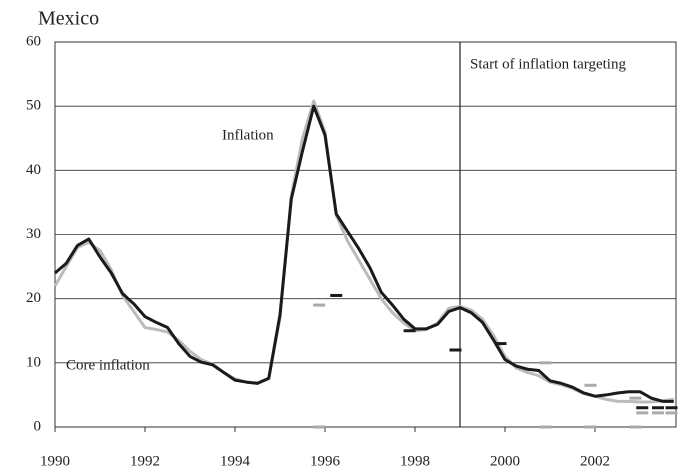  Describe the element at coordinates (595, 461) in the screenshot. I see `x-tick-label: 2002` at that location.